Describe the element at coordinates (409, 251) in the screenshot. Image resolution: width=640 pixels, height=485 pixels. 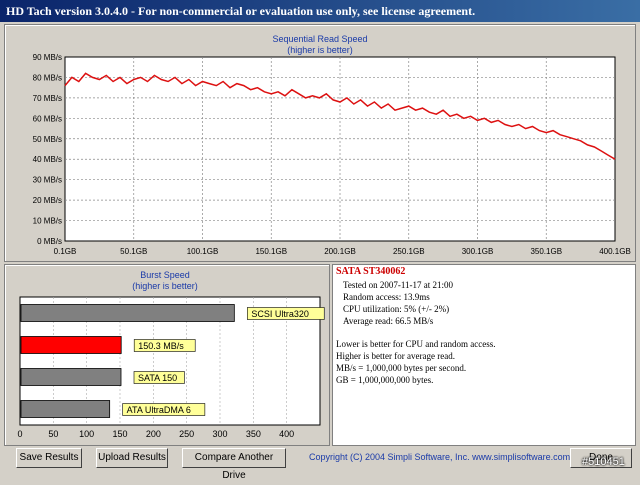
I see `read-x-tick-label: 250.1GB` at that location.